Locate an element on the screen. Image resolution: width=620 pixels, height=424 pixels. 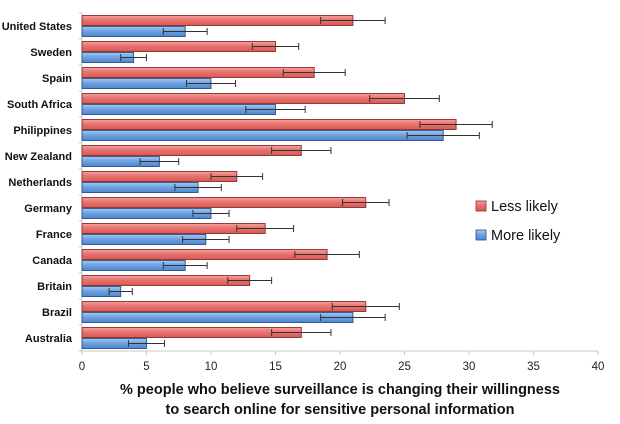
category-label: Brazil is located at coordinates (57, 313).